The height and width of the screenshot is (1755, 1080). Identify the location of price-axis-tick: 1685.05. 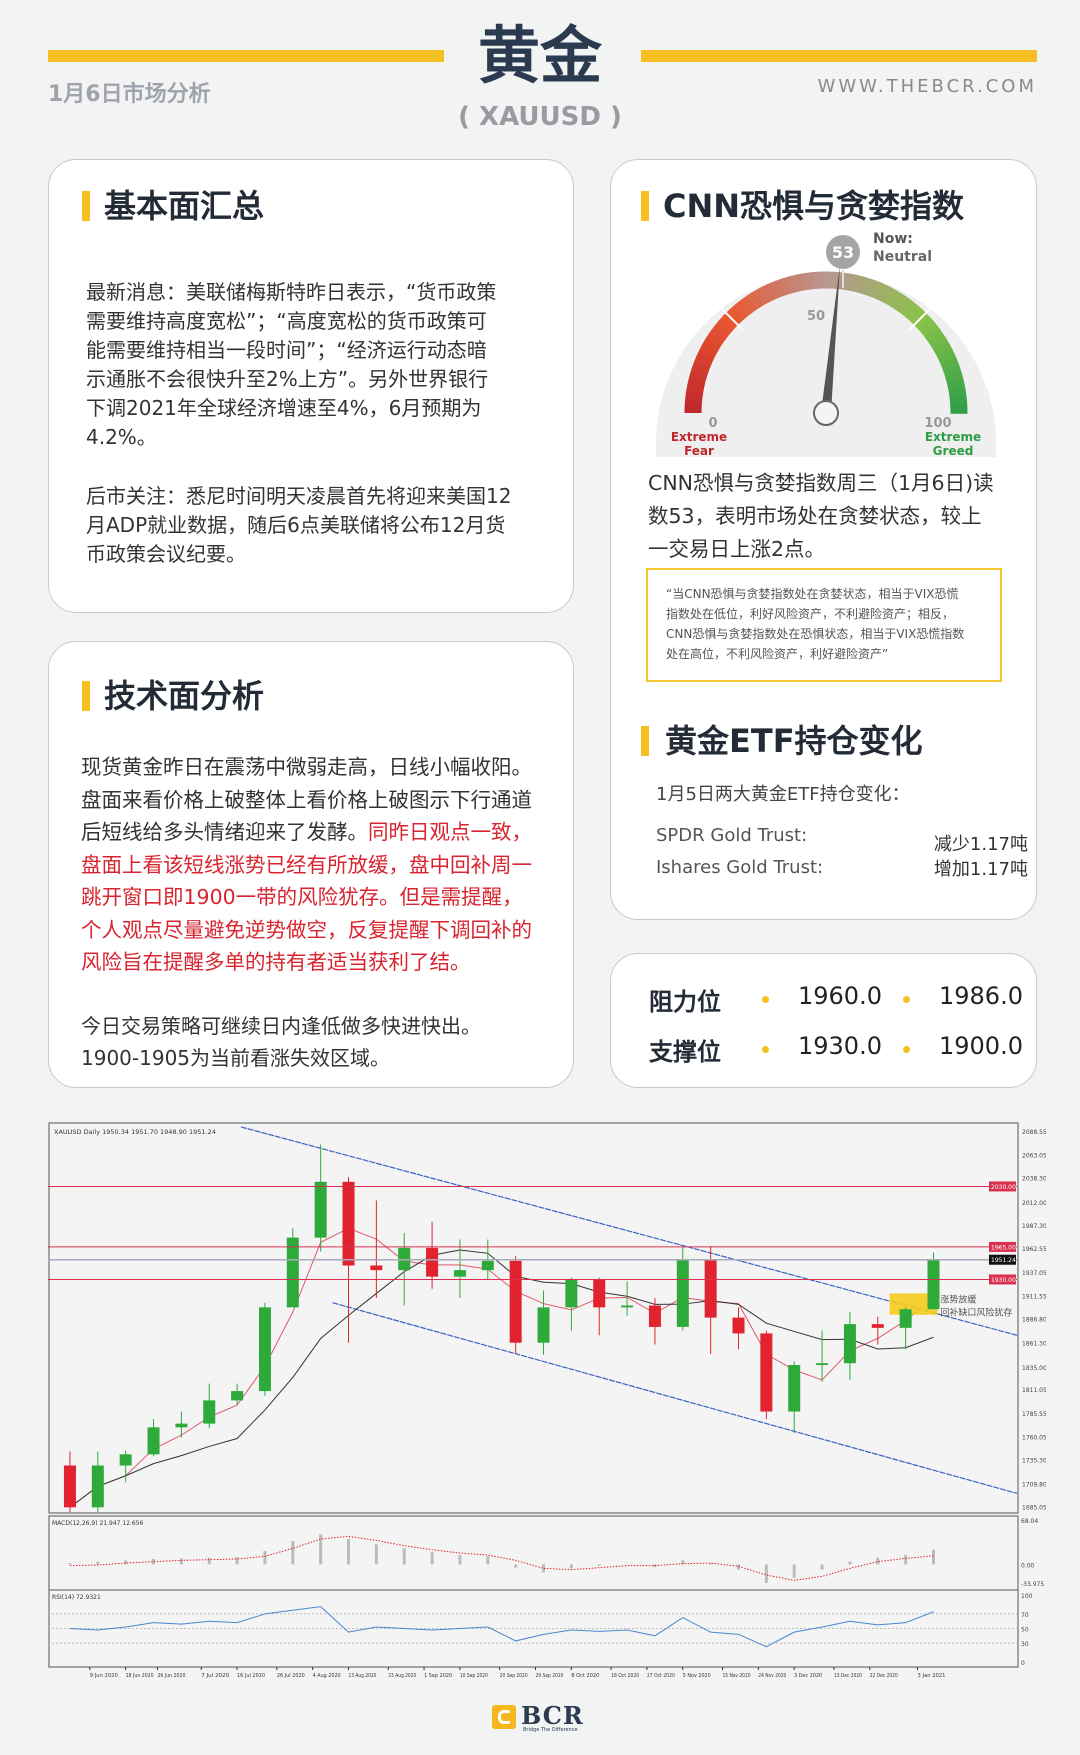
(1034, 1507).